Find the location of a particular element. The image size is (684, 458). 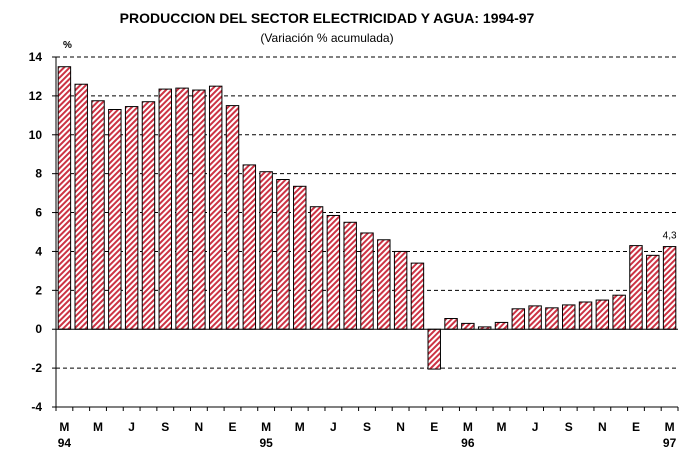

y-tick-label: 2 is located at coordinates (38, 290).